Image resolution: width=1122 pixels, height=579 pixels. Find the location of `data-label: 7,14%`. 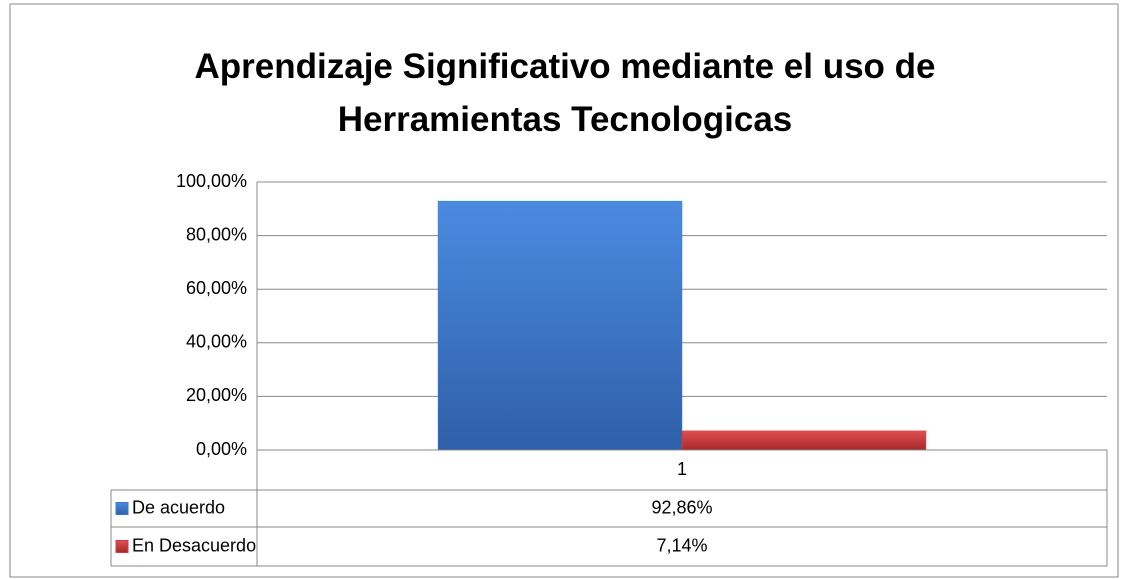

data-label: 7,14% is located at coordinates (681, 545).